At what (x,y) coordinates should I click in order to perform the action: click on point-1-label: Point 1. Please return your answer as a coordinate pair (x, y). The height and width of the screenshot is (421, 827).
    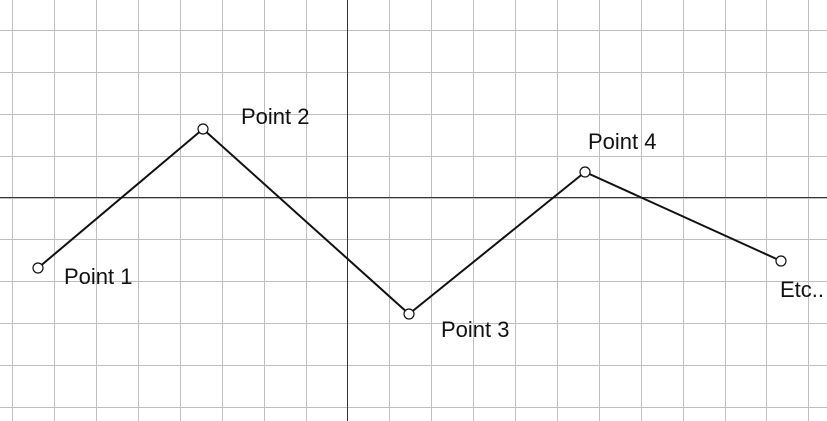
    Looking at the image, I should click on (98, 276).